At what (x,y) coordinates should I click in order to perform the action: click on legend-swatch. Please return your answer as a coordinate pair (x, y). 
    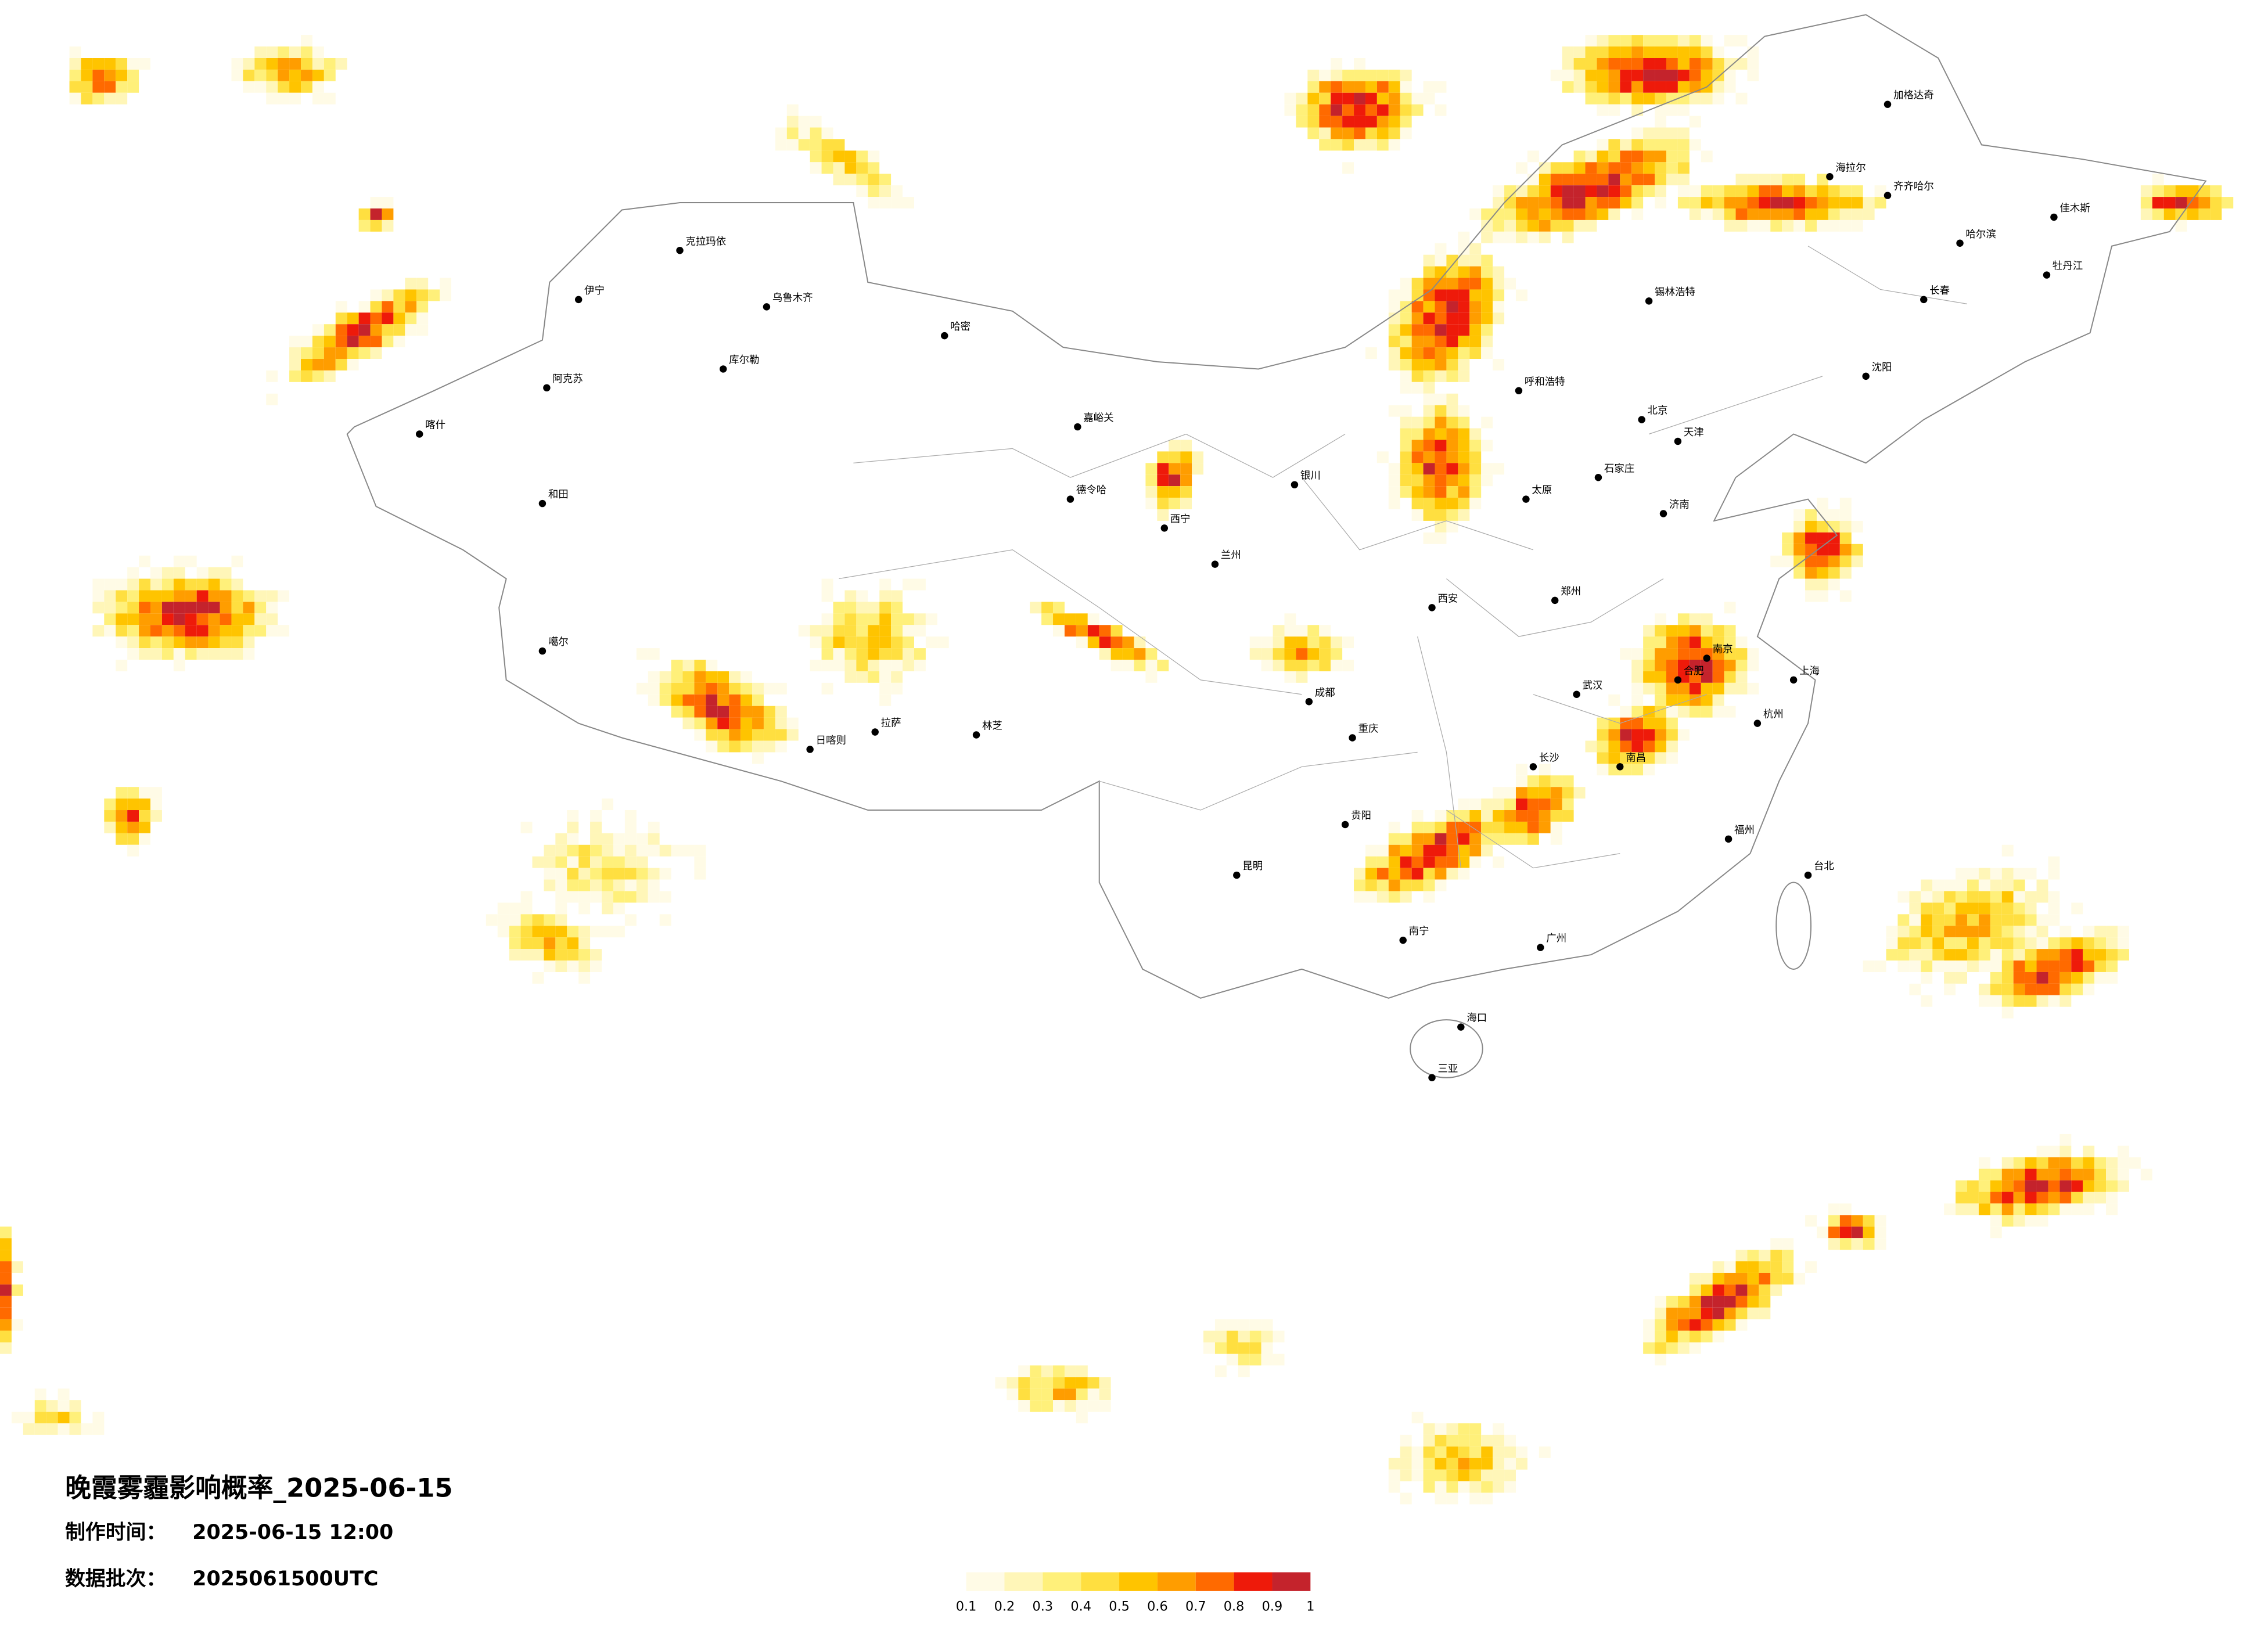
    Looking at the image, I should click on (1062, 1581).